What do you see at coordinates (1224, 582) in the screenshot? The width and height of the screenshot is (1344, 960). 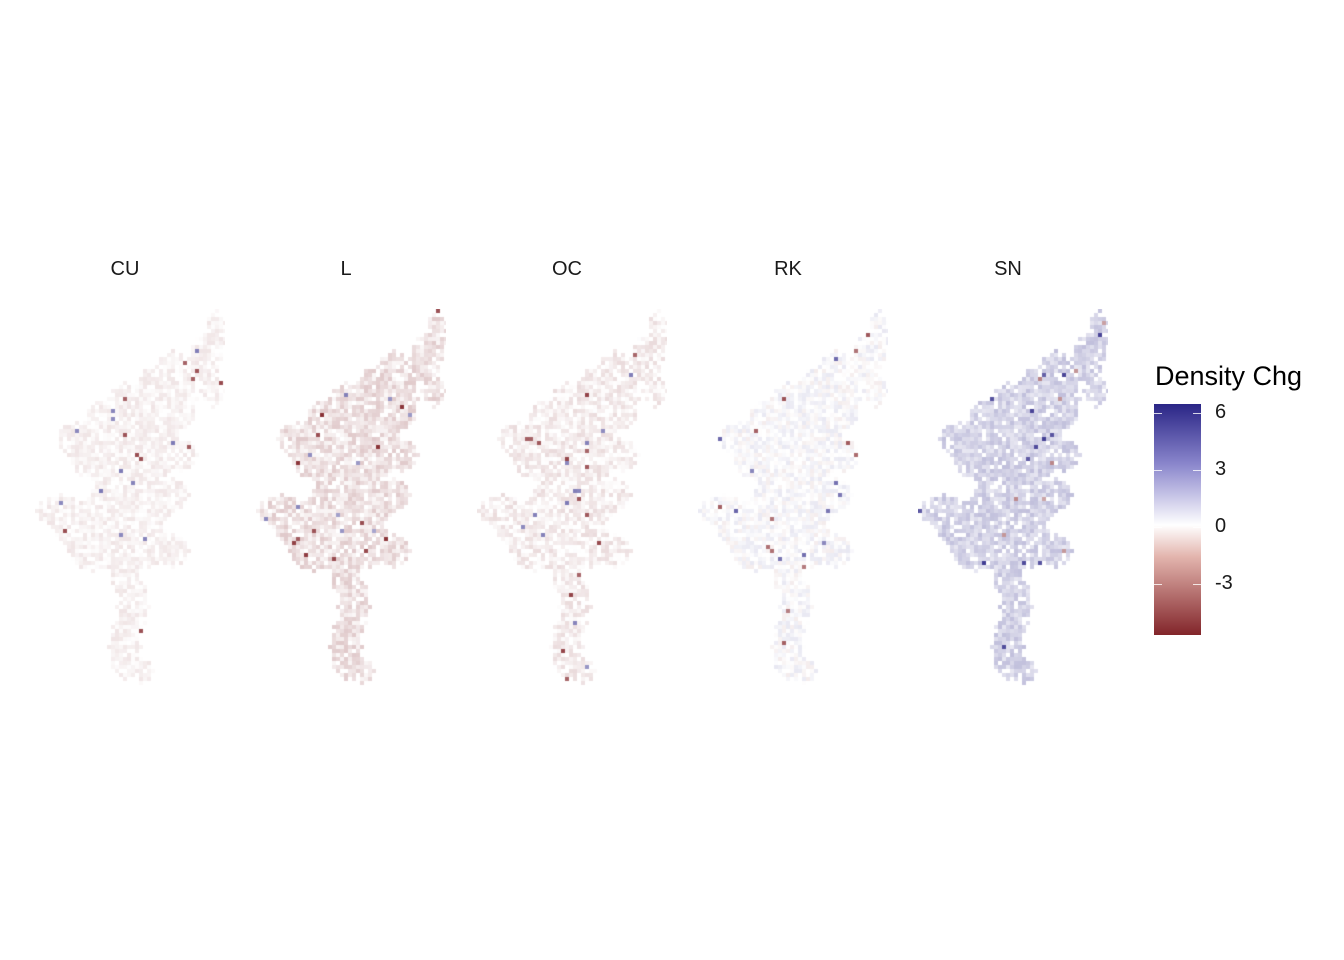 I see `legend-tick-label: -3` at bounding box center [1224, 582].